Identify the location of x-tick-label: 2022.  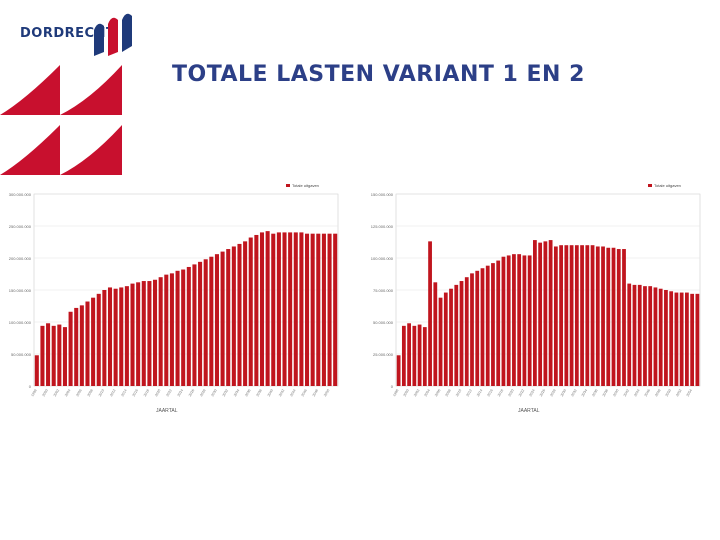
(168, 392).